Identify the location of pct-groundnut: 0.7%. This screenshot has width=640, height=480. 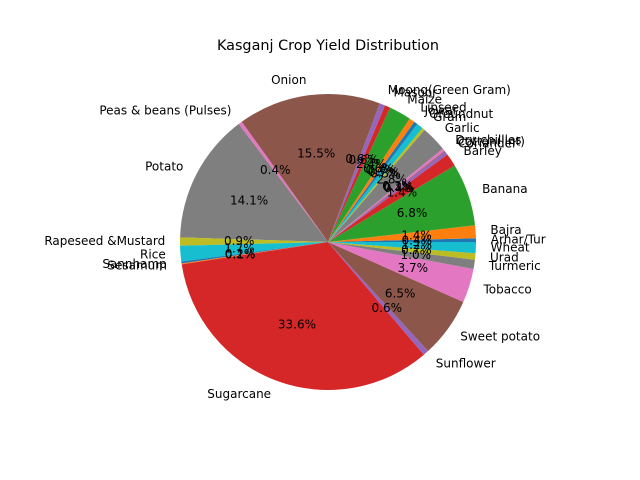
(383, 172).